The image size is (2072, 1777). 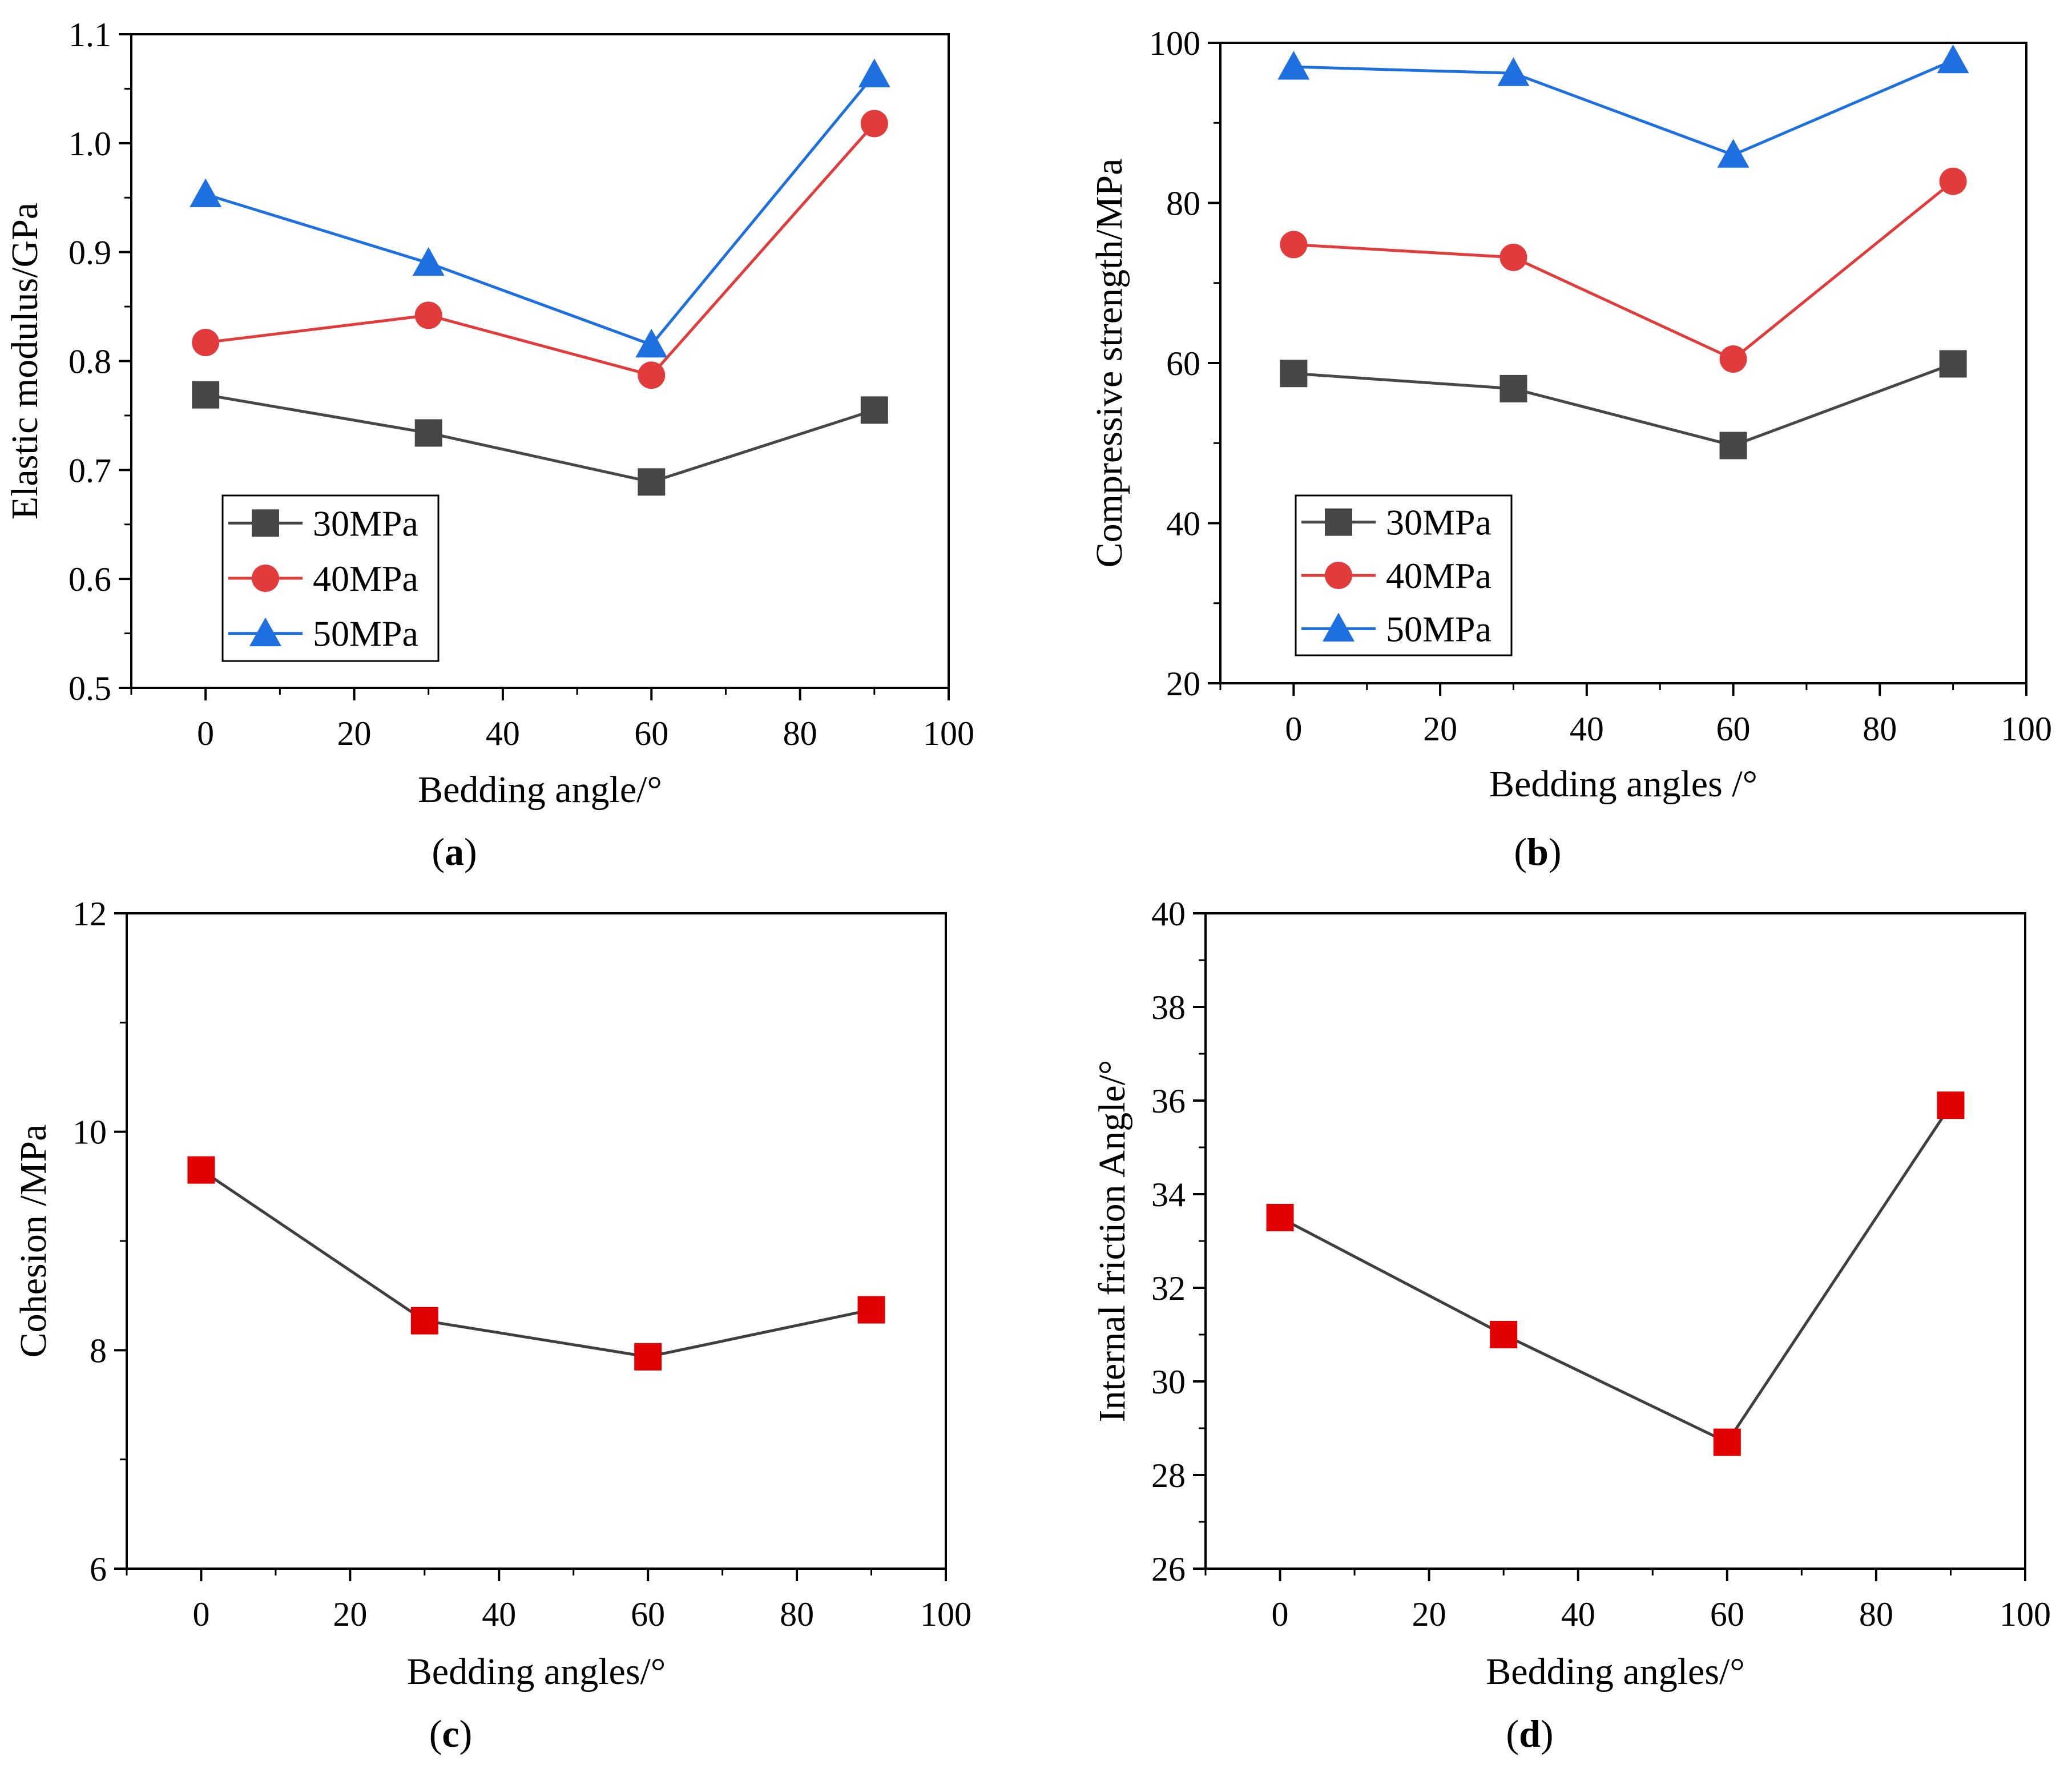 I want to click on y-tick-label: 0.5, so click(x=89, y=688).